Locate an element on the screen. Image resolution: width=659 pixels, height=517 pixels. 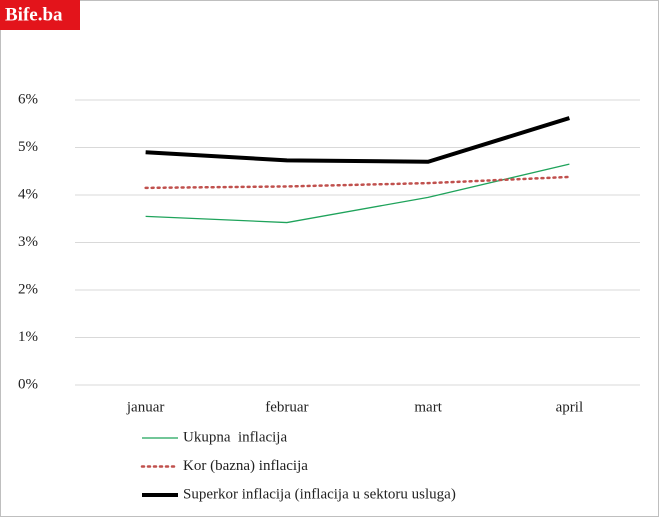
x-tick-label: februar is located at coordinates (286, 407).